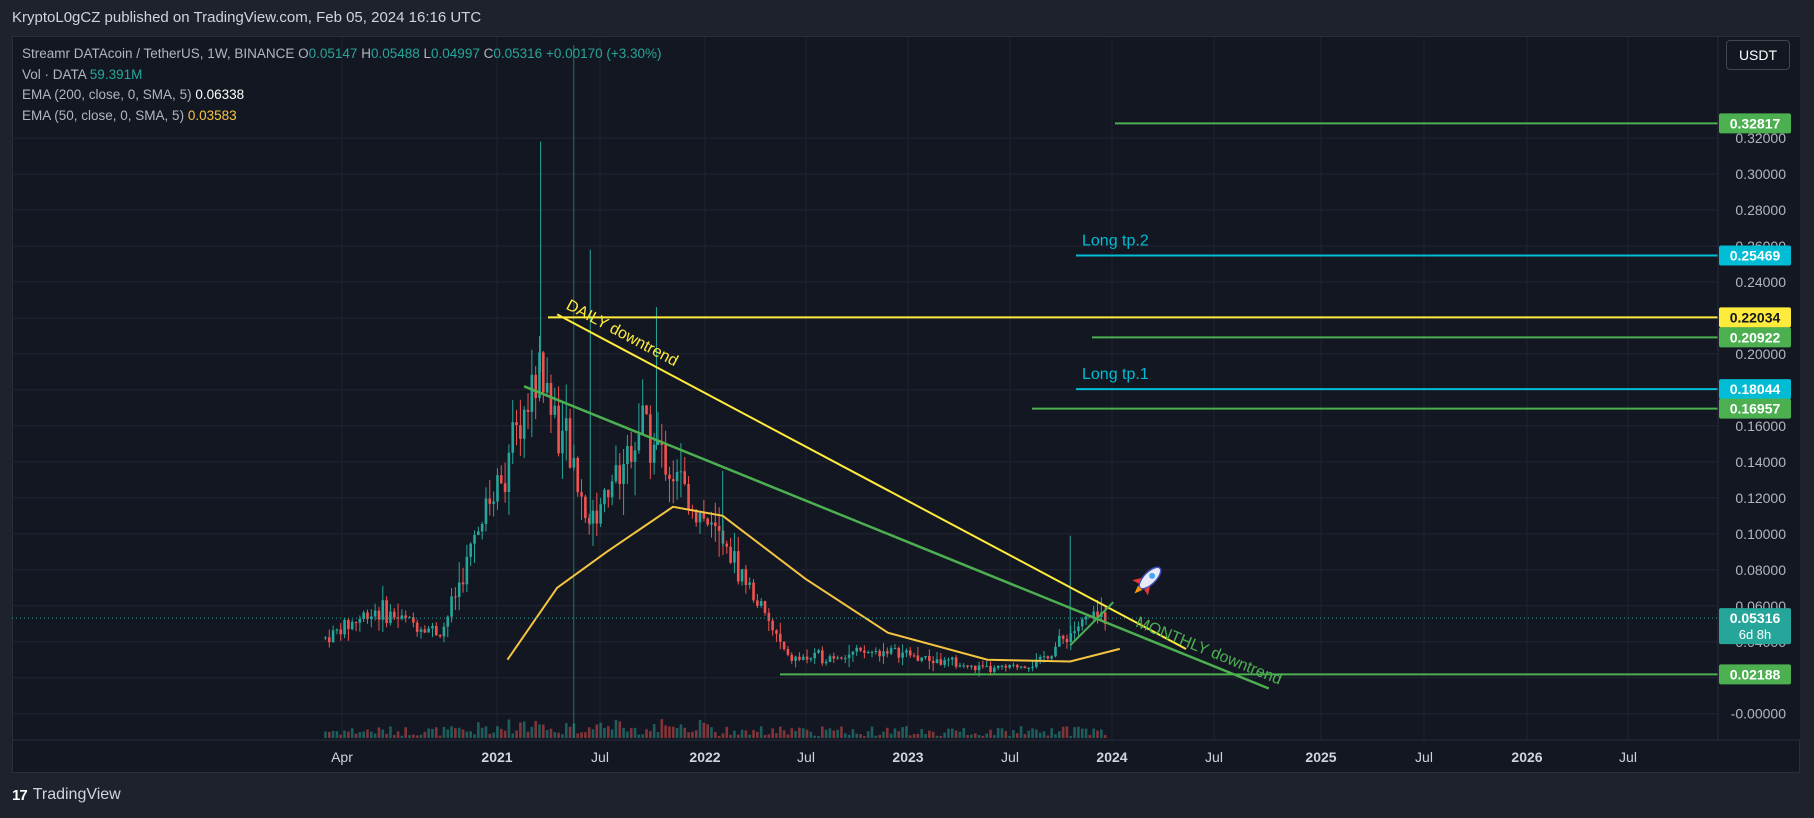 The image size is (1814, 818). Describe the element at coordinates (1111, 757) in the screenshot. I see `time-tick-label: 2024` at that location.